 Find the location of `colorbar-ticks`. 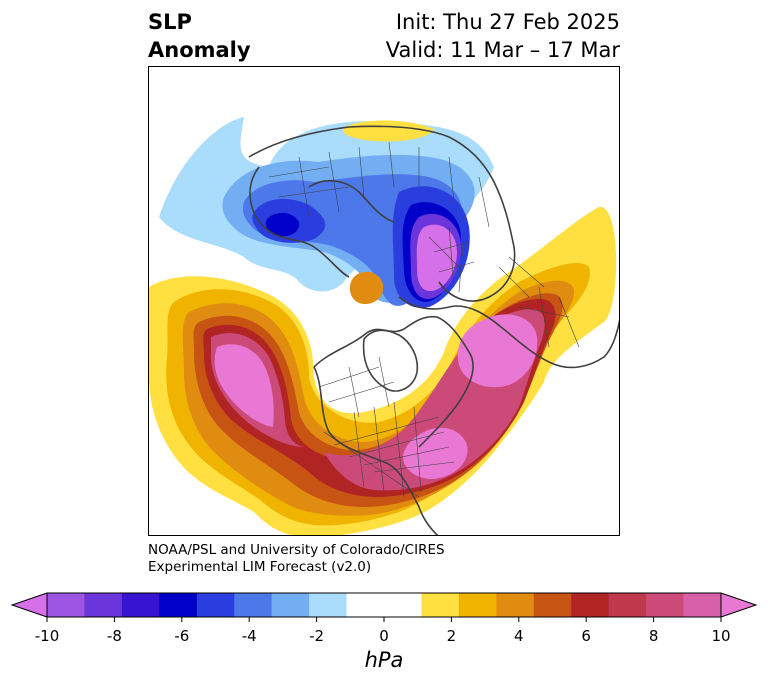

colorbar-ticks is located at coordinates (384, 619).